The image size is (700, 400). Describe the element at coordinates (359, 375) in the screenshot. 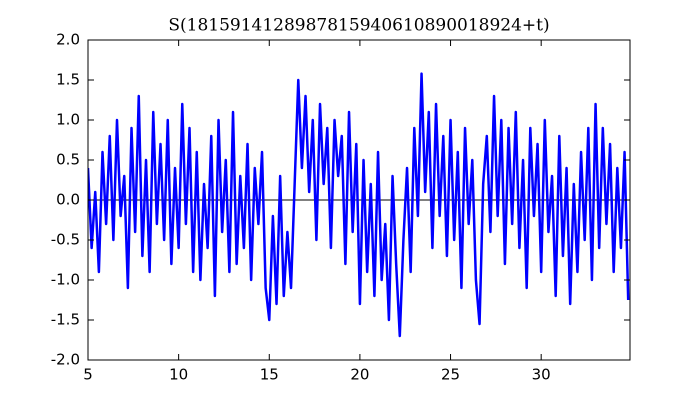

I see `x-tick-label: 20` at that location.